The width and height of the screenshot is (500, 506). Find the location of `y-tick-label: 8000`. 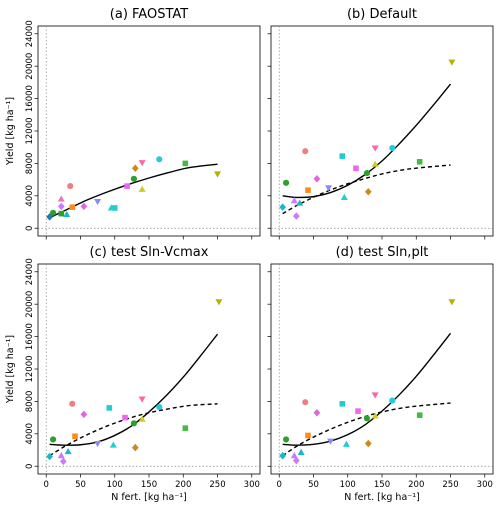

y-tick-label: 8000 is located at coordinates (30, 402).